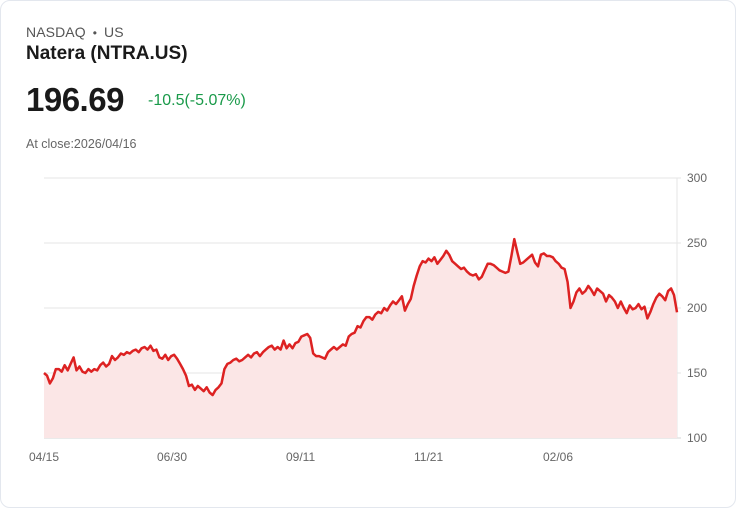 The height and width of the screenshot is (508, 736). What do you see at coordinates (81, 144) in the screenshot?
I see `close-date: At close:2026/04/16` at bounding box center [81, 144].